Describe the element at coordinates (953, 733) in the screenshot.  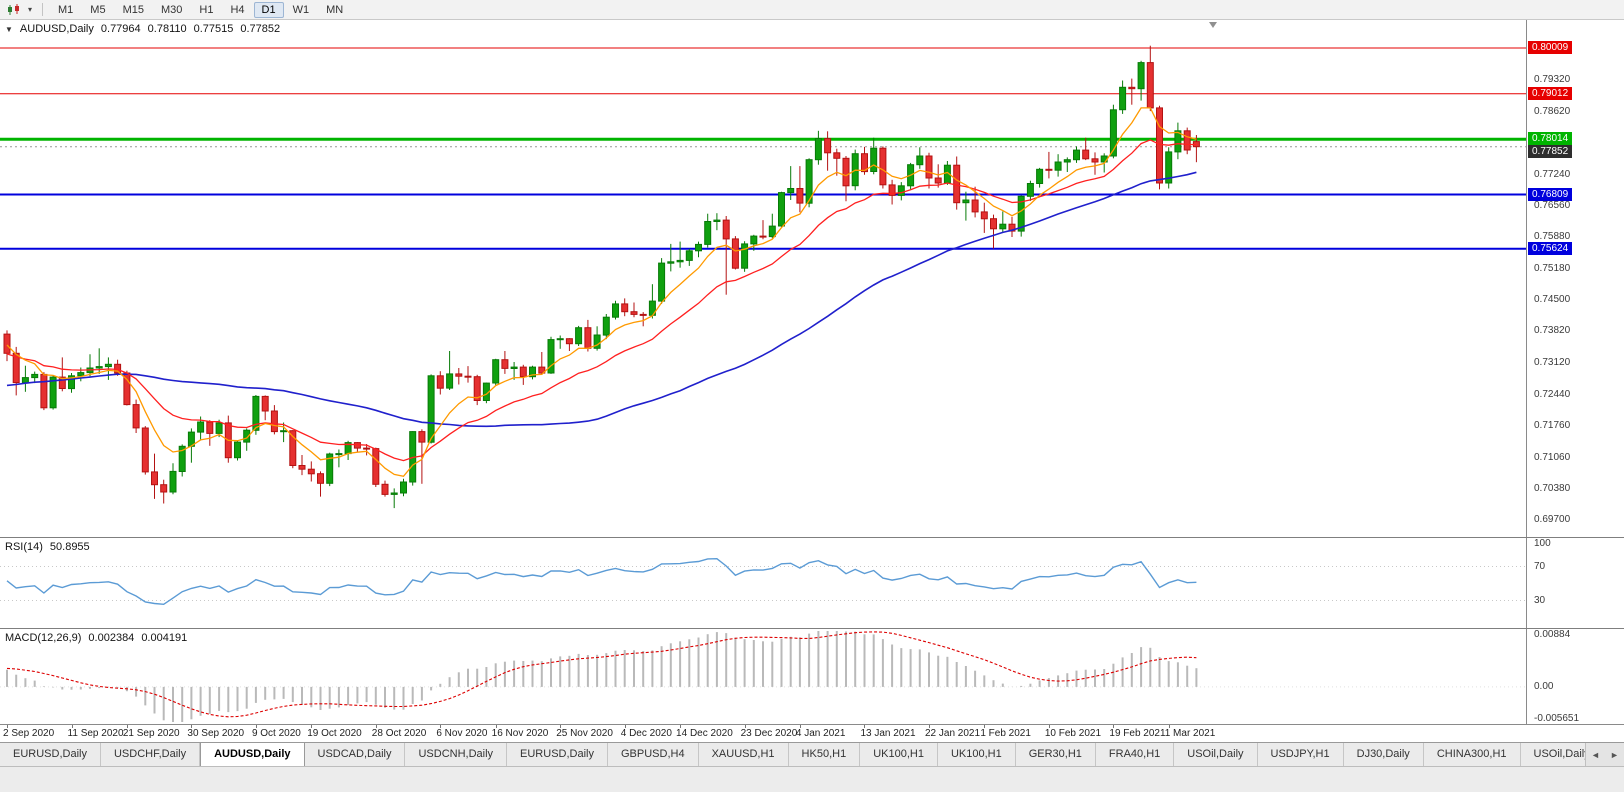
I see `time-axis-label: 22 Jan 2021` at that location.